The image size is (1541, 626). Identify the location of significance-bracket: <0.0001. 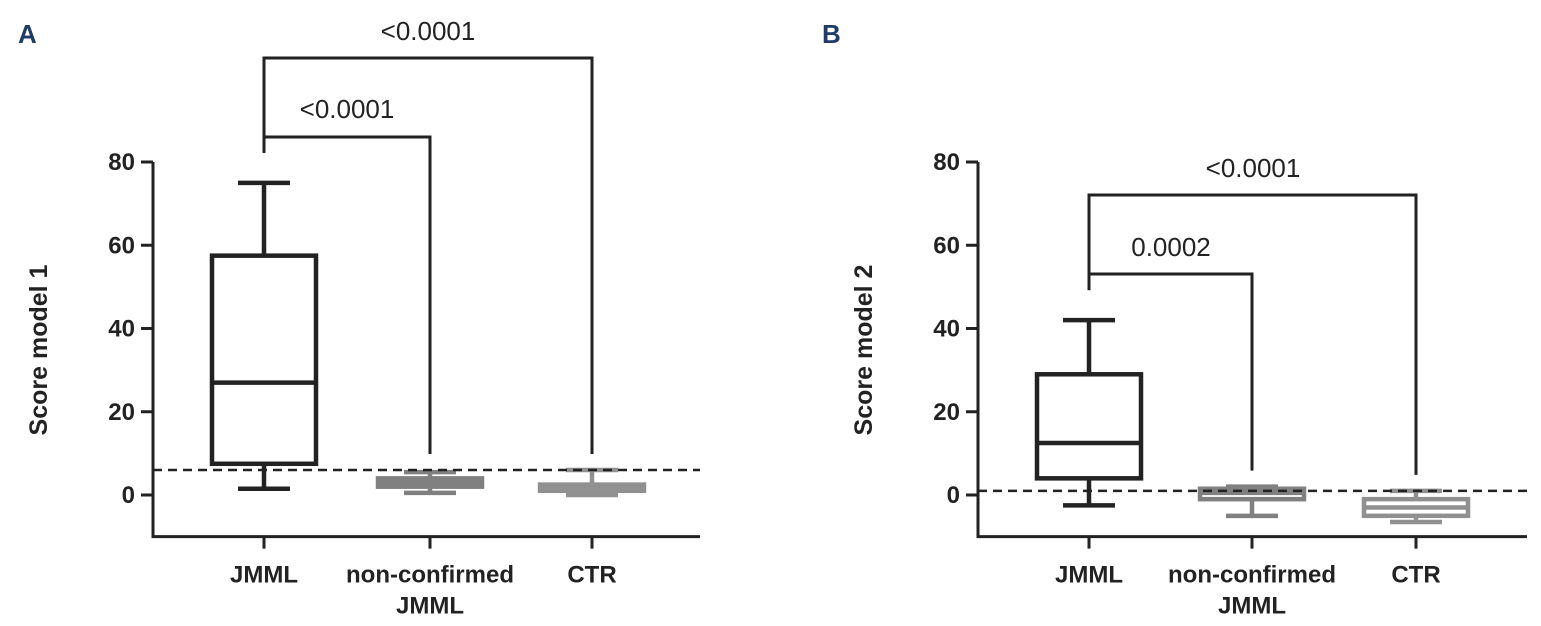
(1252, 314).